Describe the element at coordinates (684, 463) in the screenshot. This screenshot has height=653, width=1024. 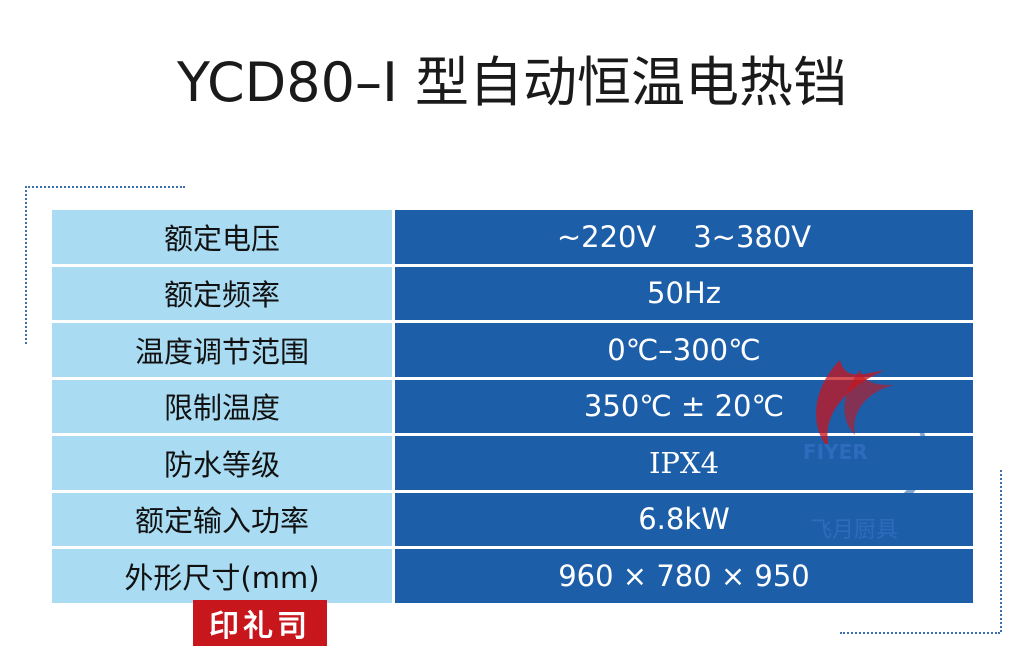
I see `spec-value: IPX4` at that location.